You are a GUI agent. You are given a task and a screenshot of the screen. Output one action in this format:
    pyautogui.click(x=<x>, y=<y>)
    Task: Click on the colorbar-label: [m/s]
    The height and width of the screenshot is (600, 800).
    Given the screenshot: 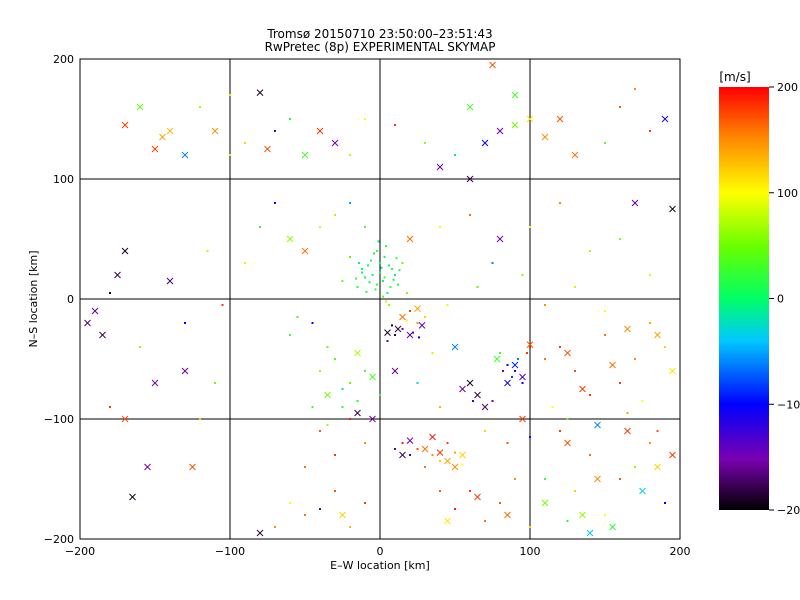 What is the action you would take?
    pyautogui.click(x=734, y=77)
    